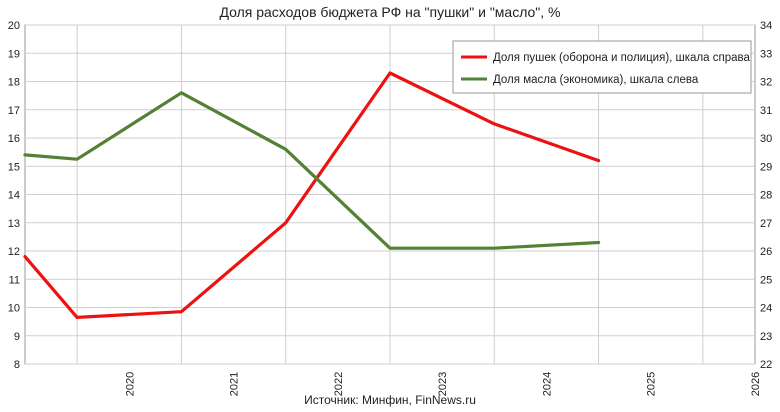 The width and height of the screenshot is (780, 412). What do you see at coordinates (766, 365) in the screenshot?
I see `right-tick-label: 22` at bounding box center [766, 365].